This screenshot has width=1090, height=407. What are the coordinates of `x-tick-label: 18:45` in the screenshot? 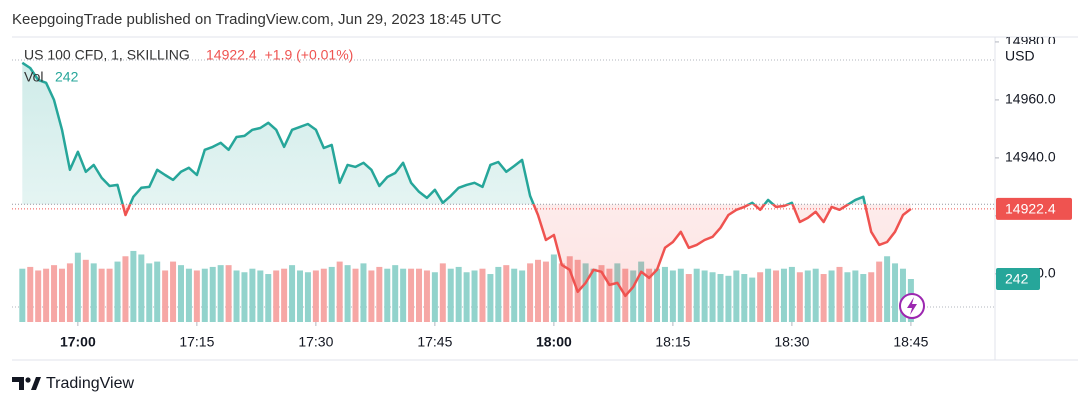 It's located at (910, 342).